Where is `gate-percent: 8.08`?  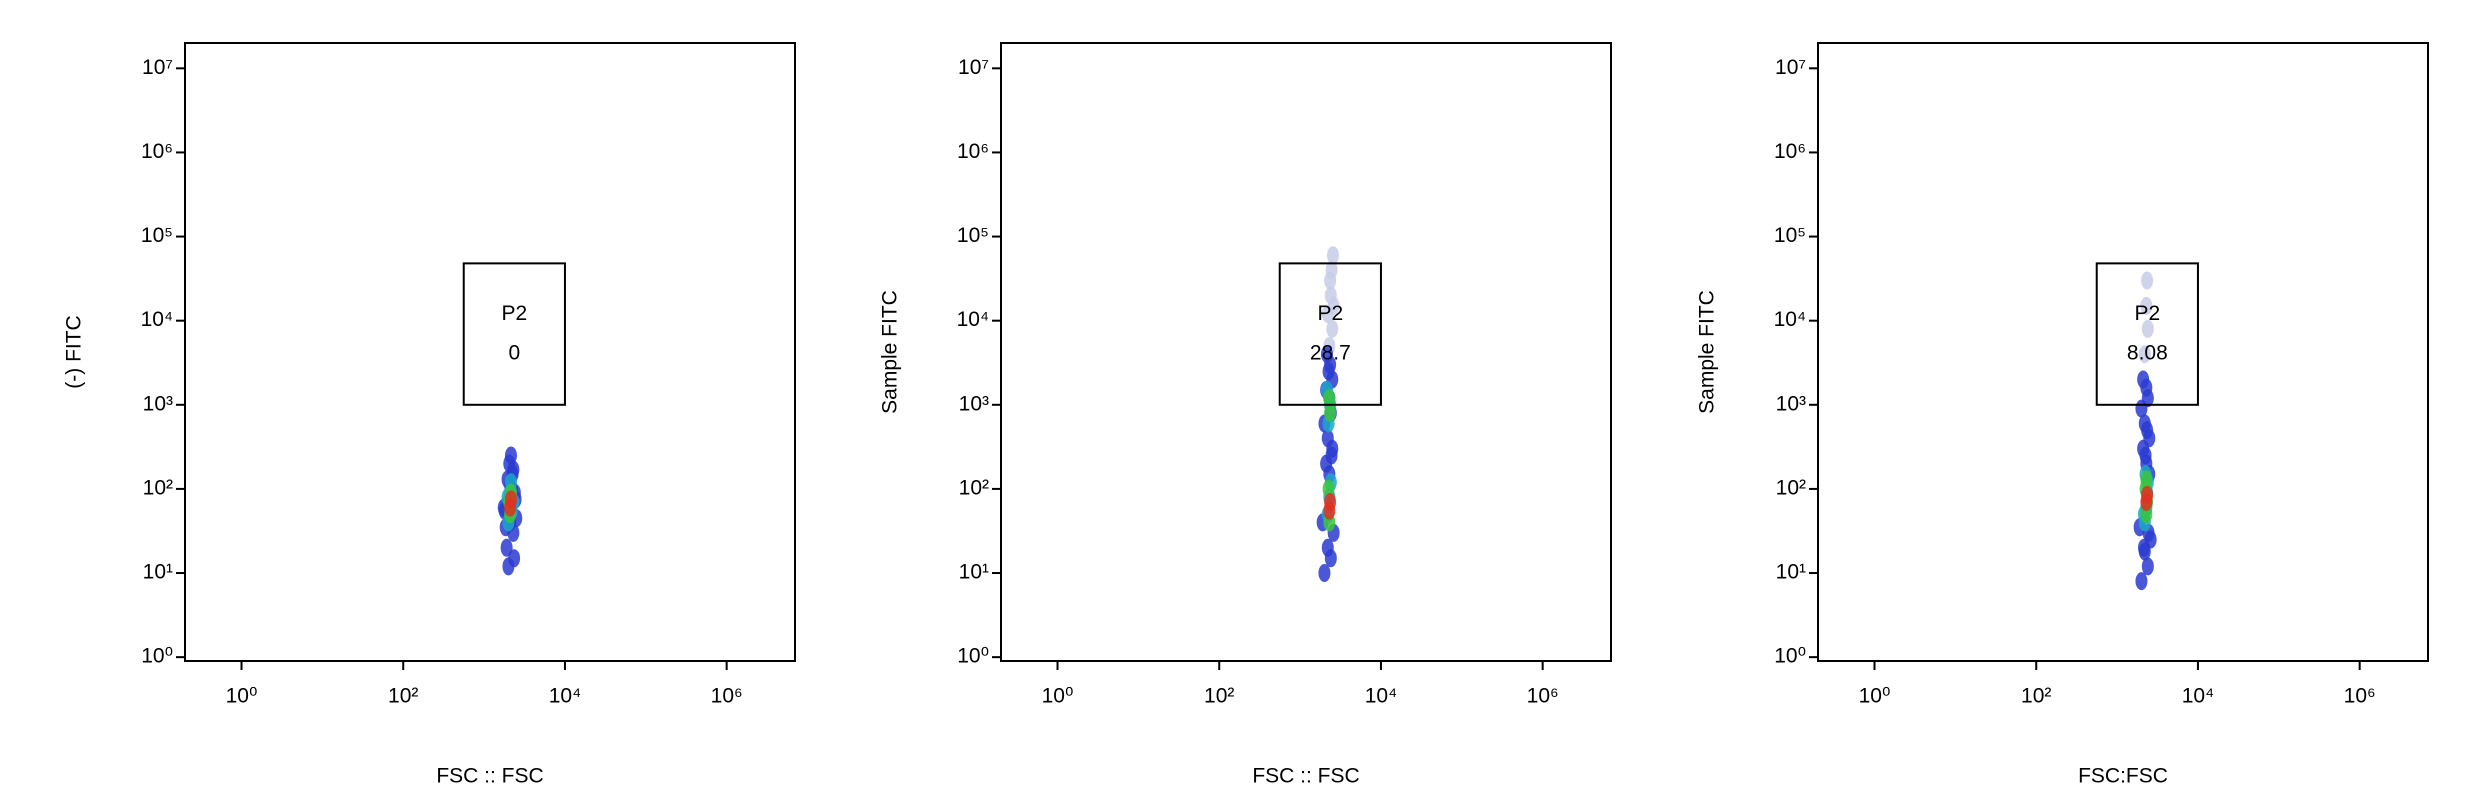 gate-percent: 8.08 is located at coordinates (2147, 352).